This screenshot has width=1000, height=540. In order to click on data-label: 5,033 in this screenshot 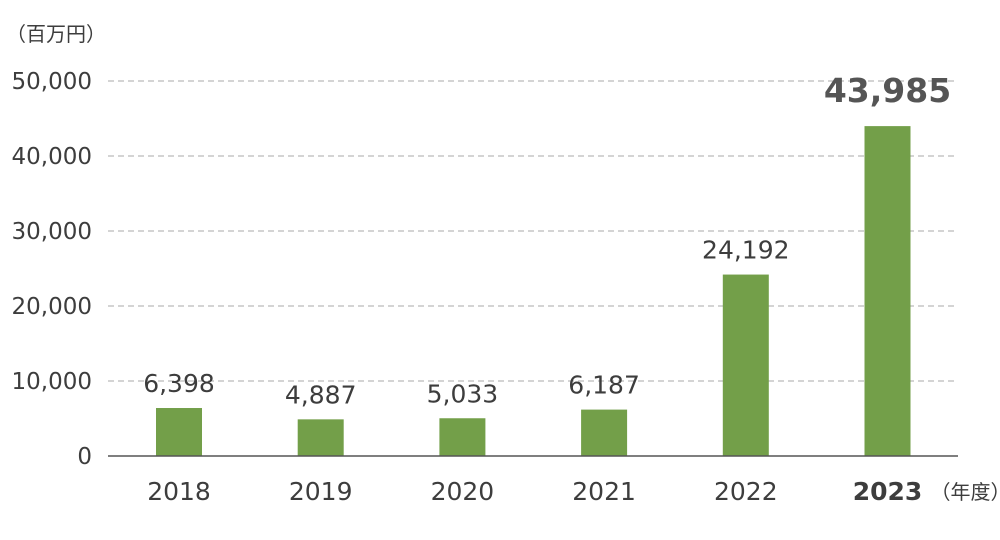, I will do `click(463, 393)`.